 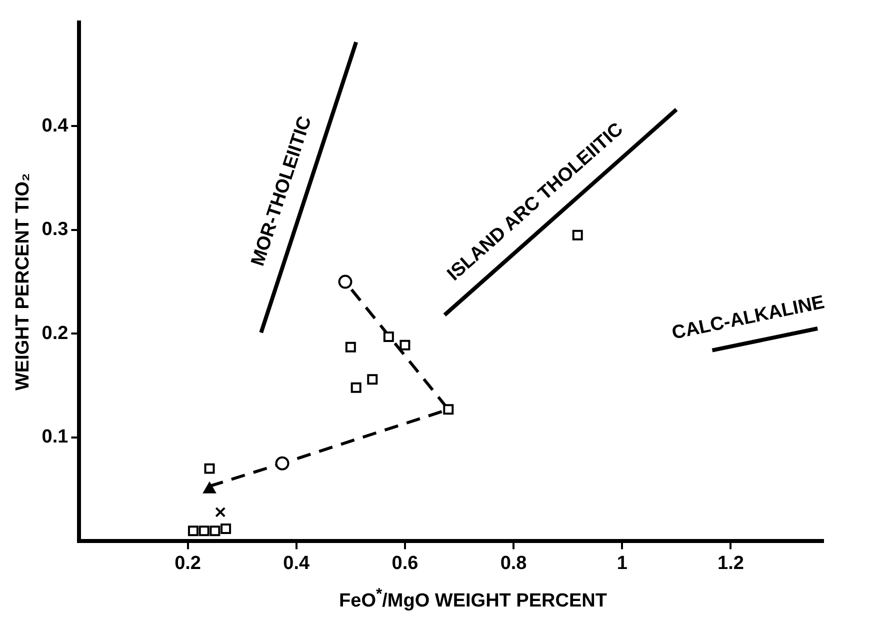 What do you see at coordinates (513, 563) in the screenshot?
I see `x-tick-label: 0.8` at bounding box center [513, 563].